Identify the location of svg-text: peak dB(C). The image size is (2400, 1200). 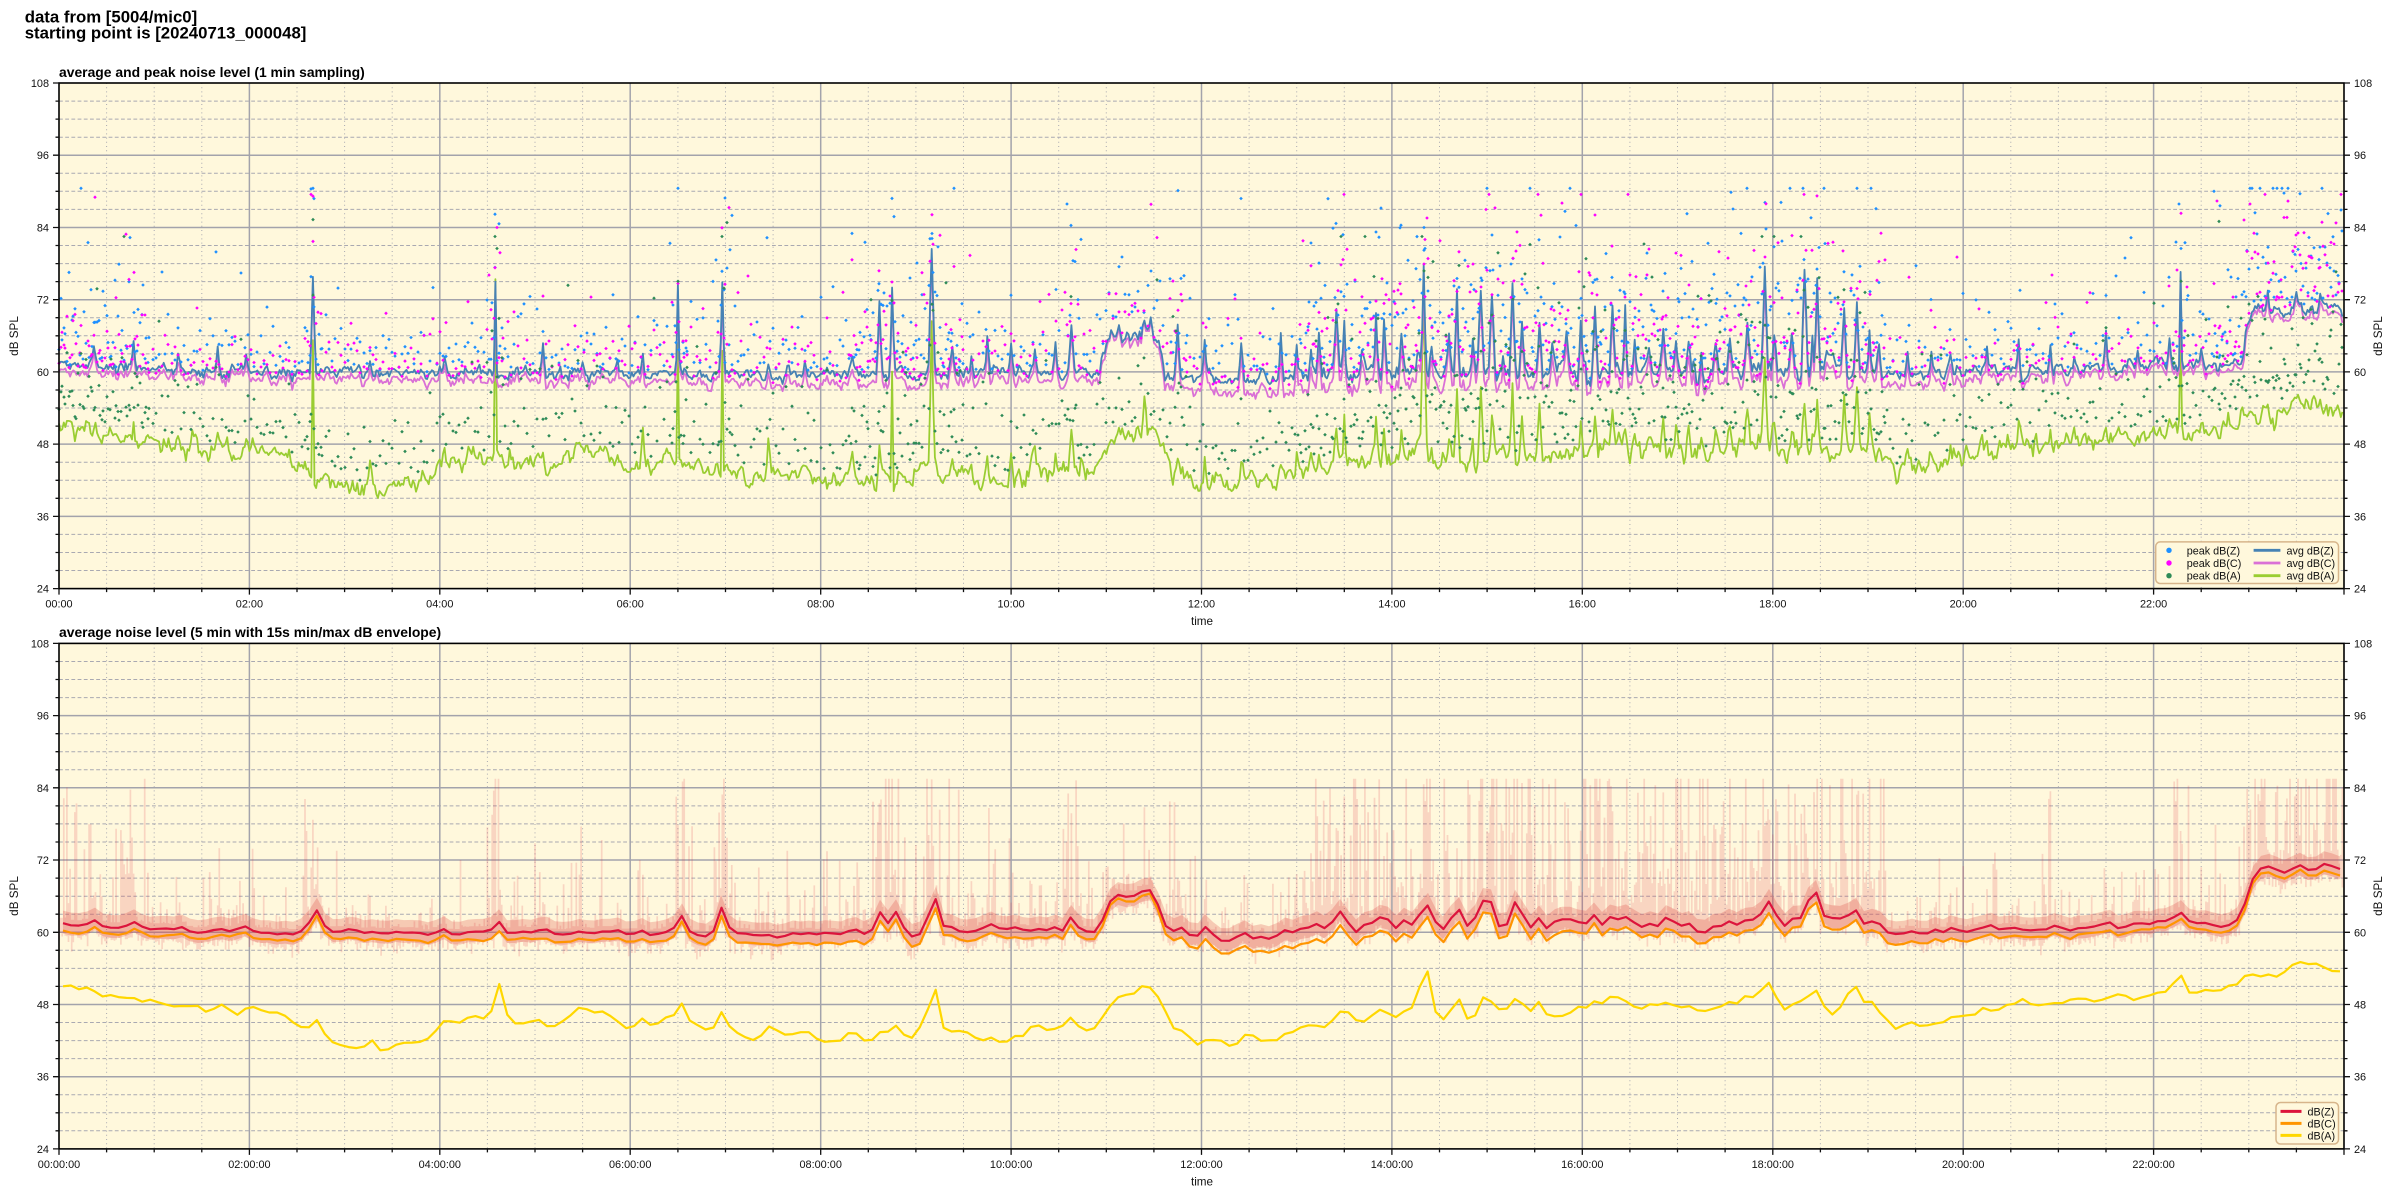
(2214, 564).